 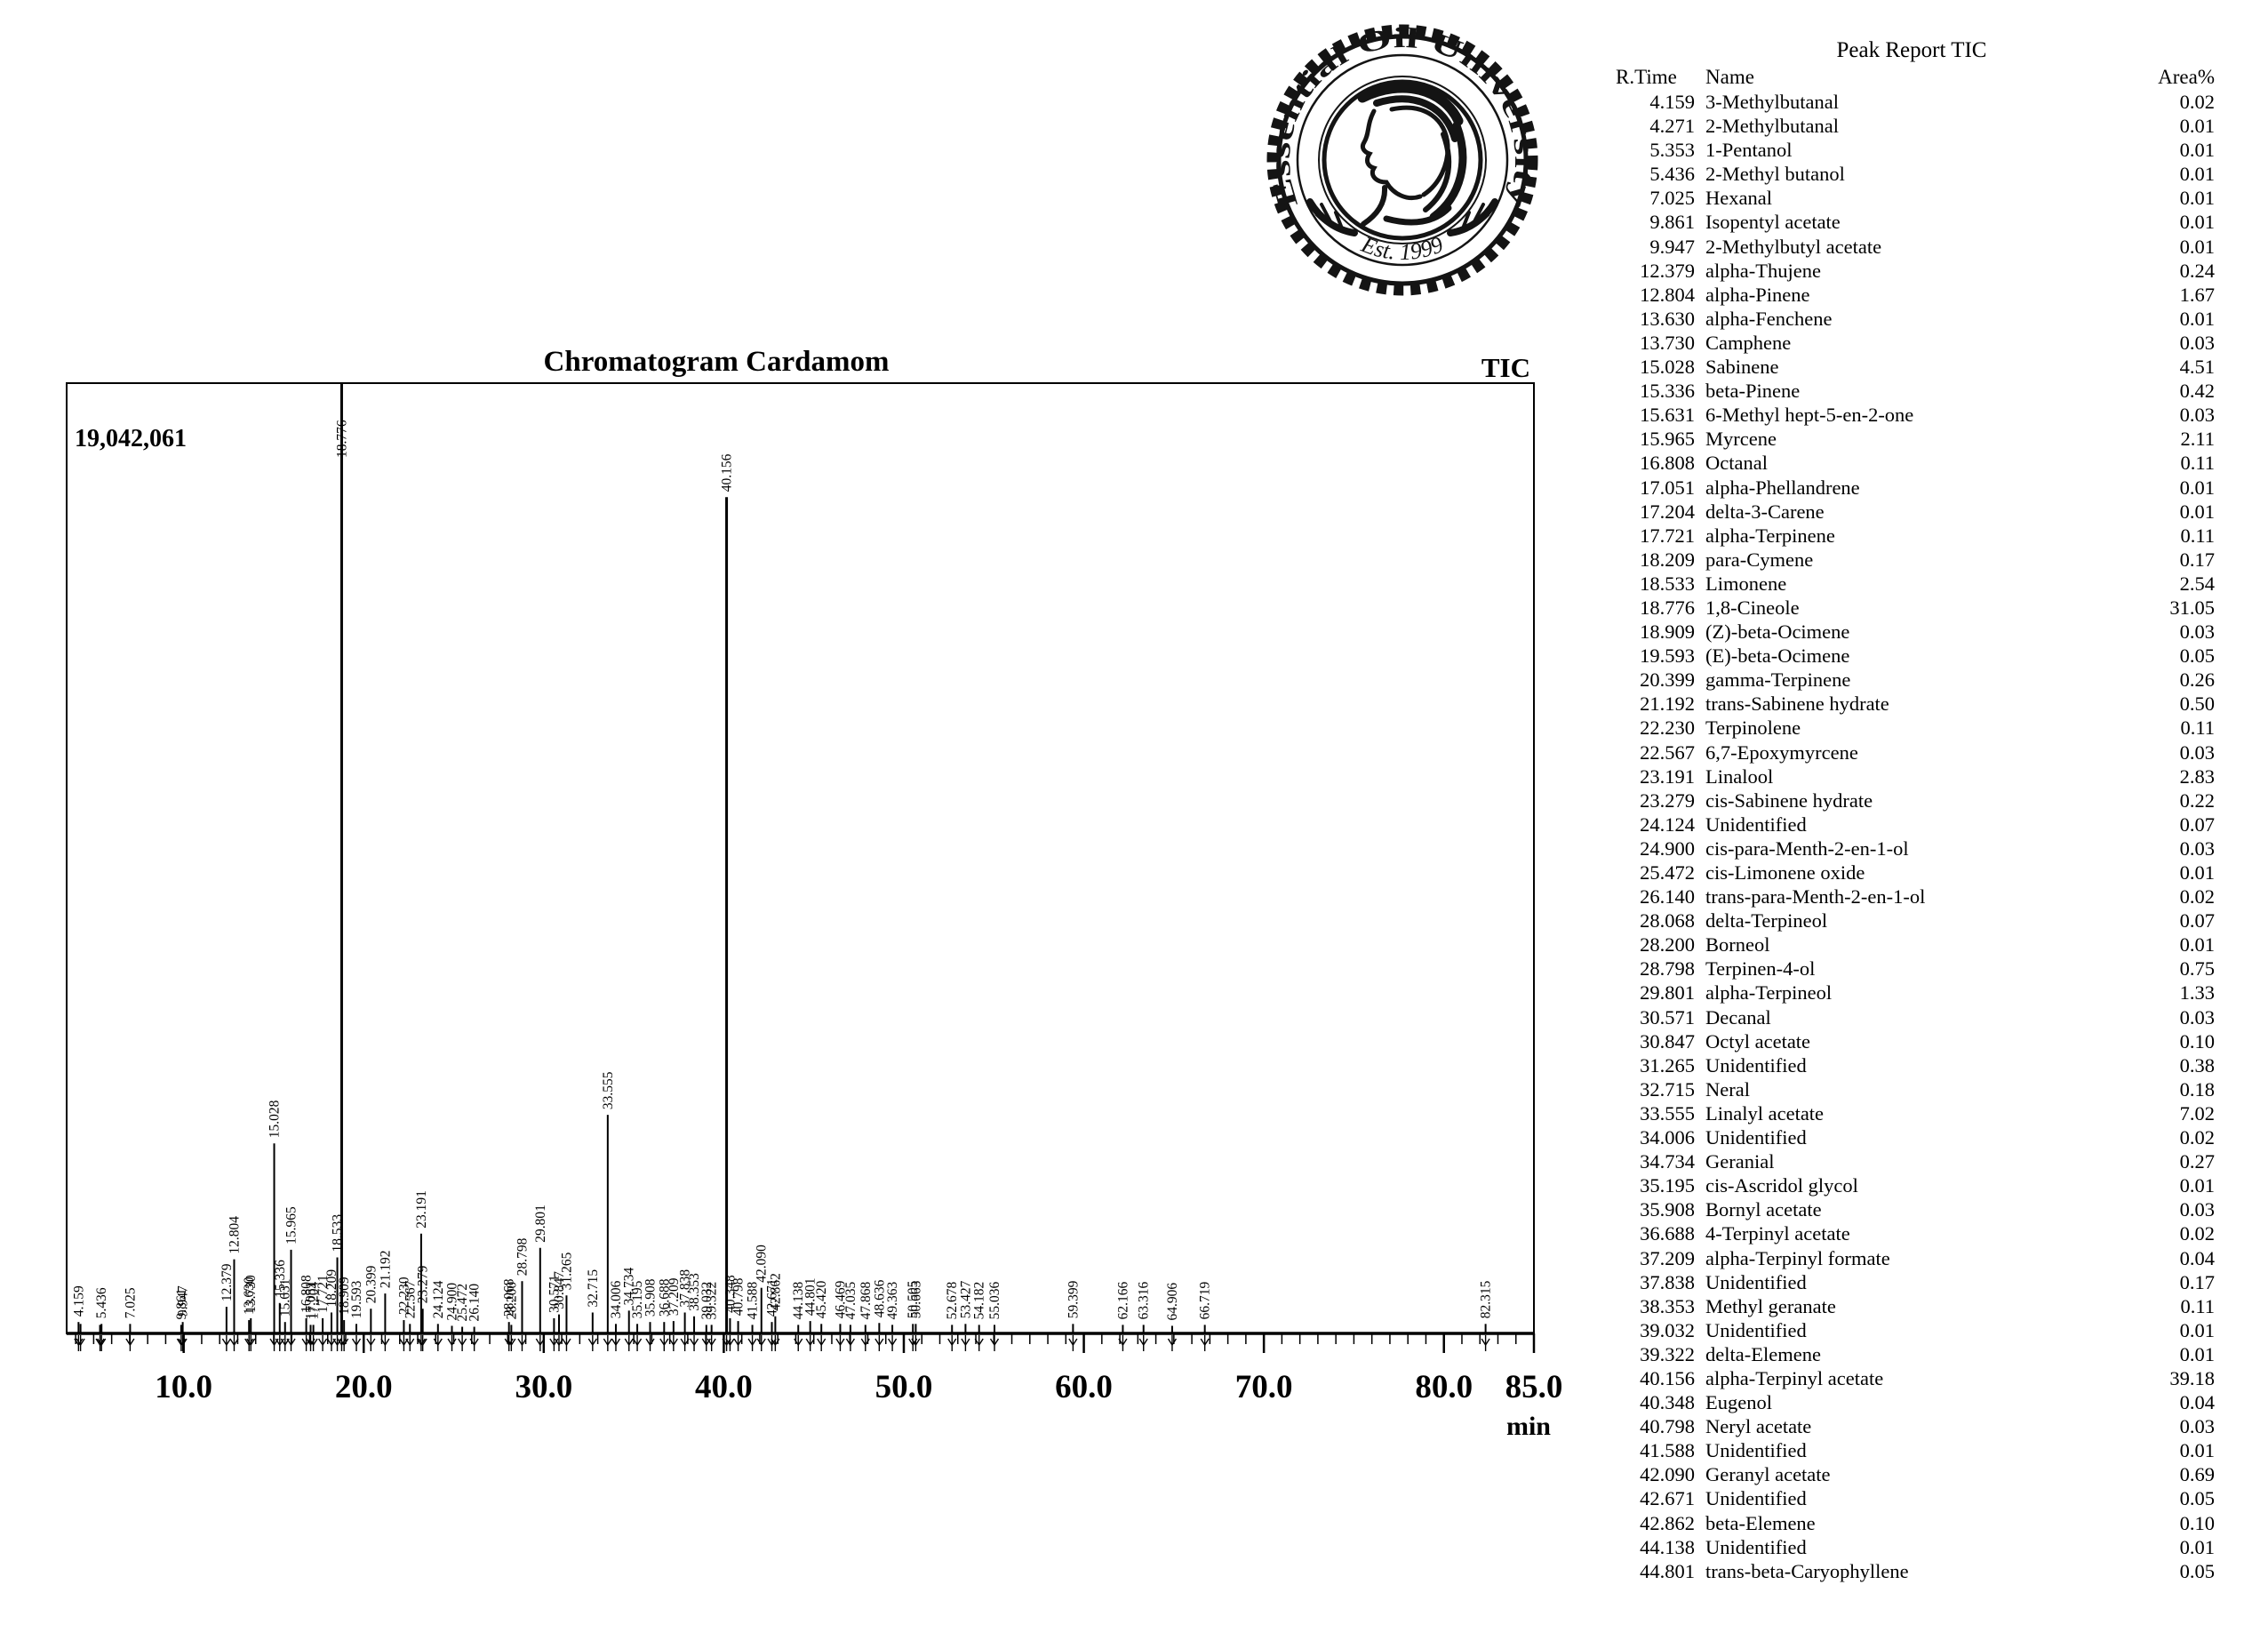 What do you see at coordinates (1667, 1185) in the screenshot?
I see `cell-rtime: 35.195` at bounding box center [1667, 1185].